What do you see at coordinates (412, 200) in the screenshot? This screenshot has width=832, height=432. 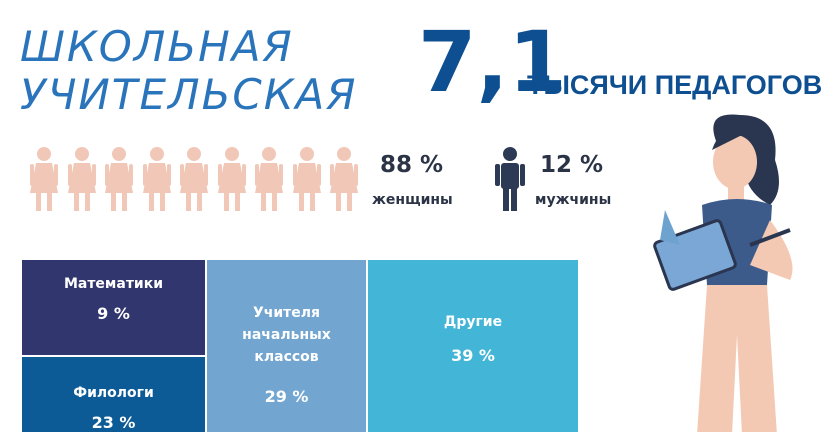 I see `women-label: женщины` at bounding box center [412, 200].